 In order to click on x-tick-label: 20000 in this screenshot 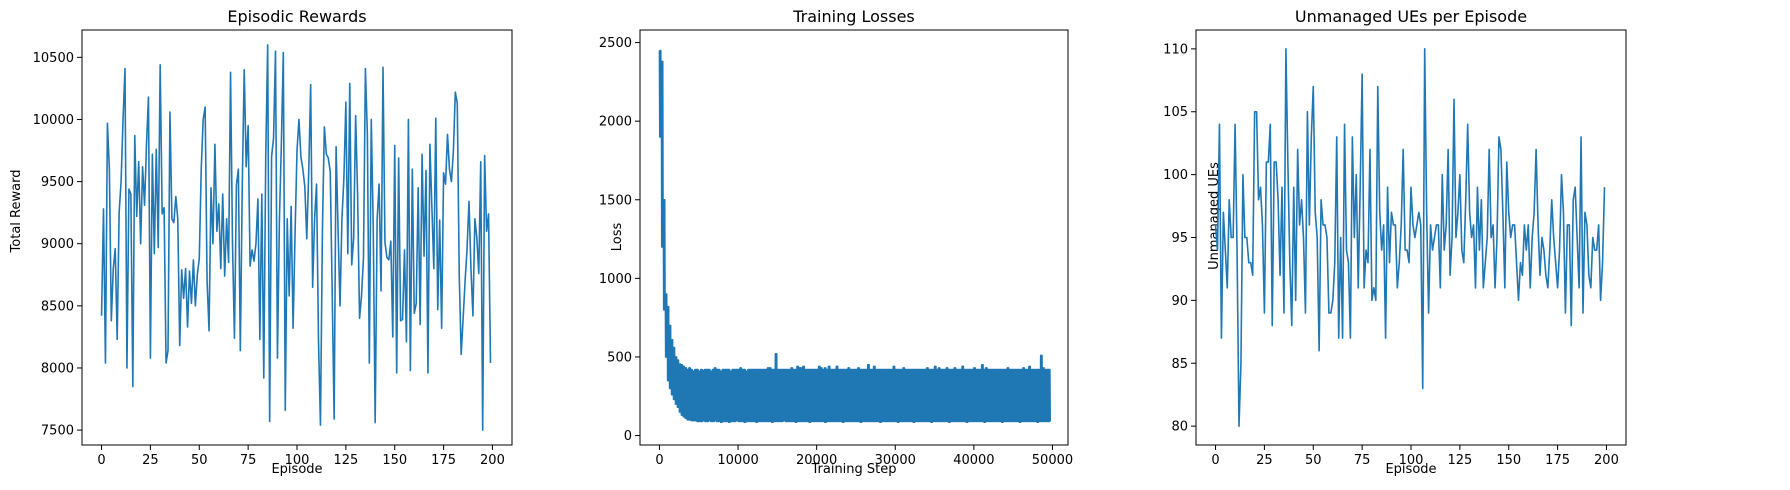, I will do `click(816, 460)`.